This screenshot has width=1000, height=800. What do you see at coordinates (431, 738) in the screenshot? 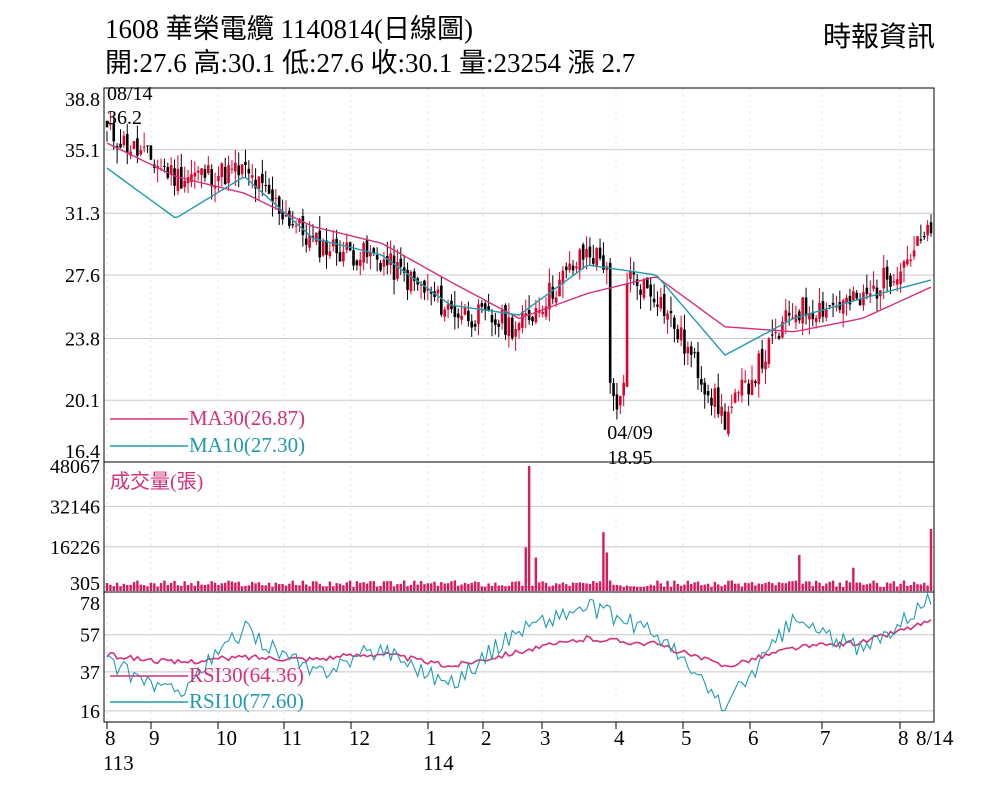
I see `x-month-label: 1` at bounding box center [431, 738].